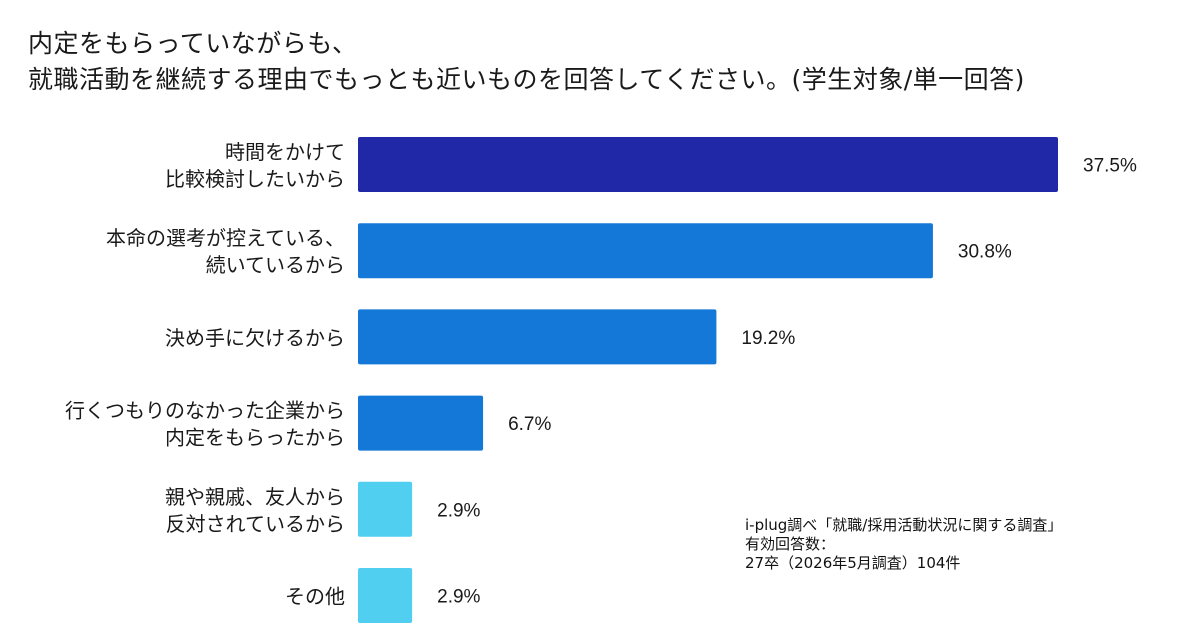 The image size is (1200, 642). Describe the element at coordinates (790, 544) in the screenshot. I see `source-line-2: 有効回答数：` at that location.